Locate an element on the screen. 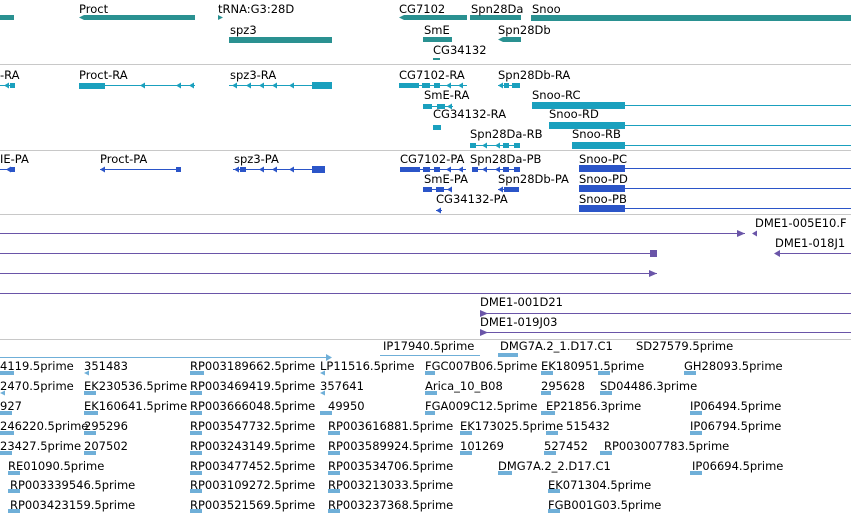  gene-glyph-spn28db is located at coordinates (509, 39).